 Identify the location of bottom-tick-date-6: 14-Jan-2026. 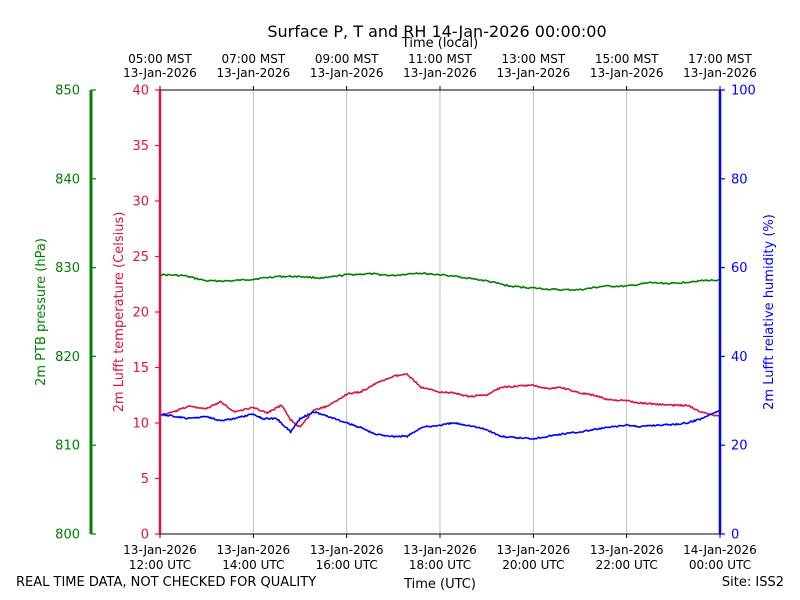
(720, 550).